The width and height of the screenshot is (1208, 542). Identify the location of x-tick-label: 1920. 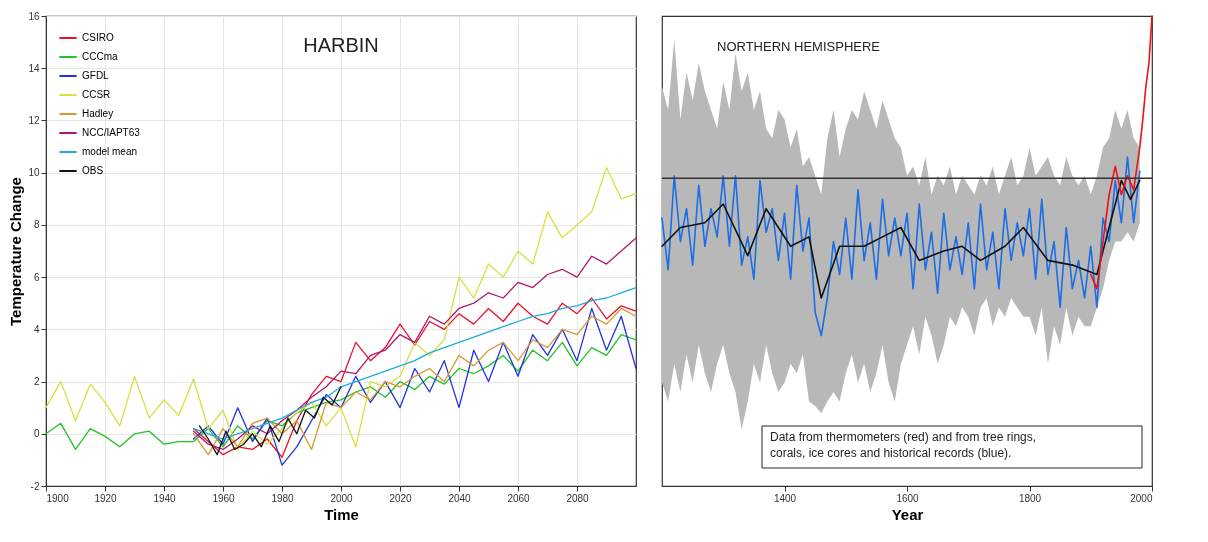
(106, 498).